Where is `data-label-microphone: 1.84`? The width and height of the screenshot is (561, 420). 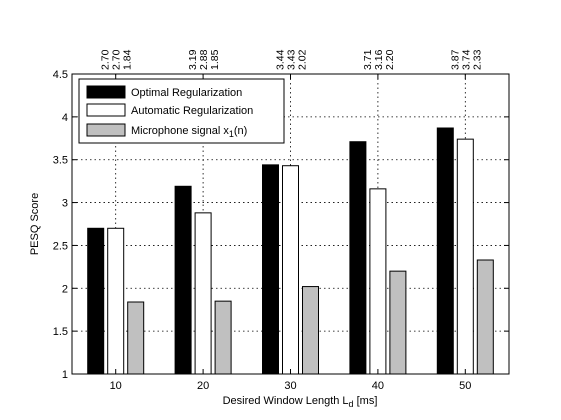
data-label-microphone: 1.84 is located at coordinates (128, 59).